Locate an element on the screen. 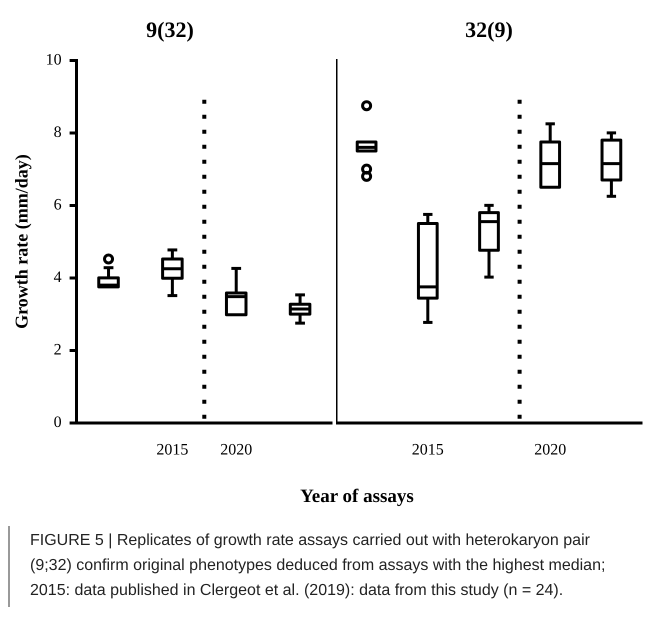 This screenshot has height=638, width=654. y-axis-title: Growth rate (mm/day) is located at coordinates (21, 241).